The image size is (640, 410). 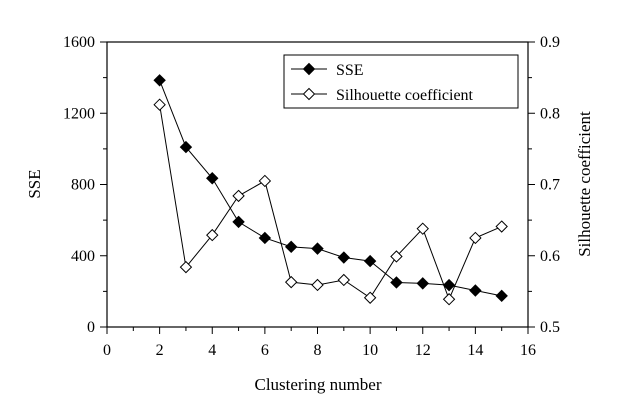 What do you see at coordinates (160, 350) in the screenshot?
I see `x-tick-label: 2` at bounding box center [160, 350].